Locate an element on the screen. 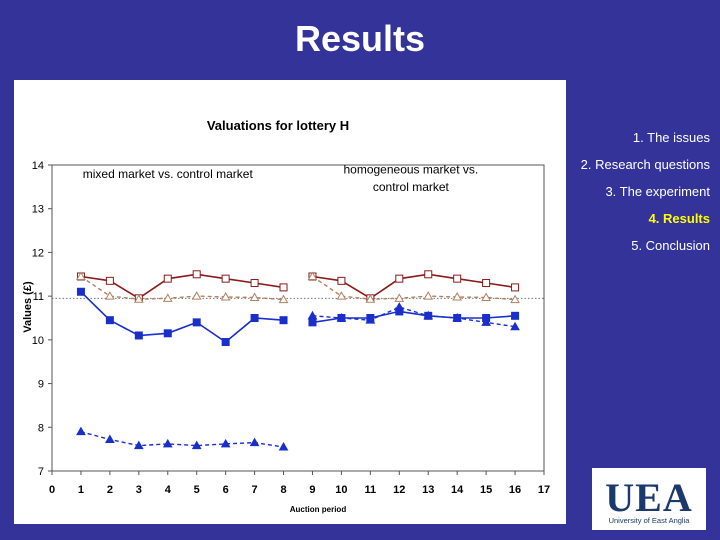 The width and height of the screenshot is (720, 540). x-tick-label: 9 is located at coordinates (312, 490).